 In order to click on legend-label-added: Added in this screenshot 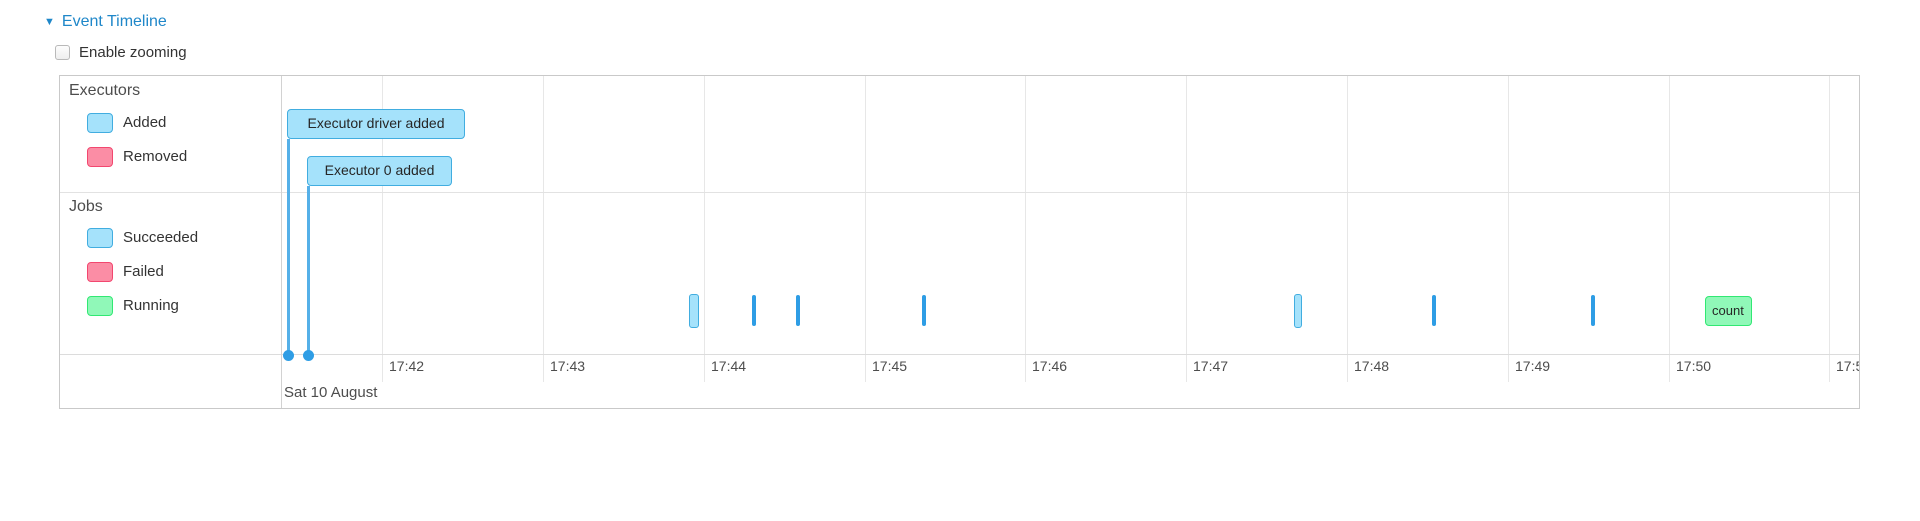, I will do `click(145, 122)`.